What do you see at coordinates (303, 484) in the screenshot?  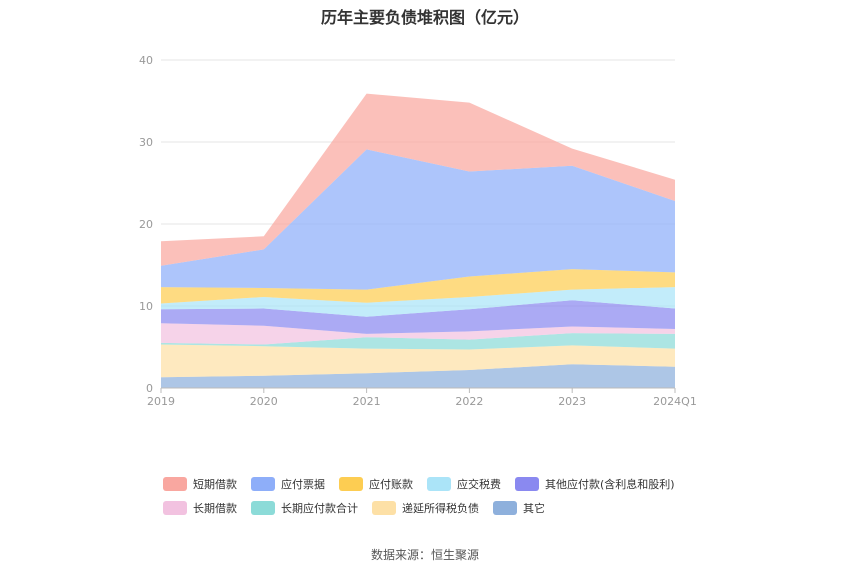 I see `legend-label: 应付票据` at bounding box center [303, 484].